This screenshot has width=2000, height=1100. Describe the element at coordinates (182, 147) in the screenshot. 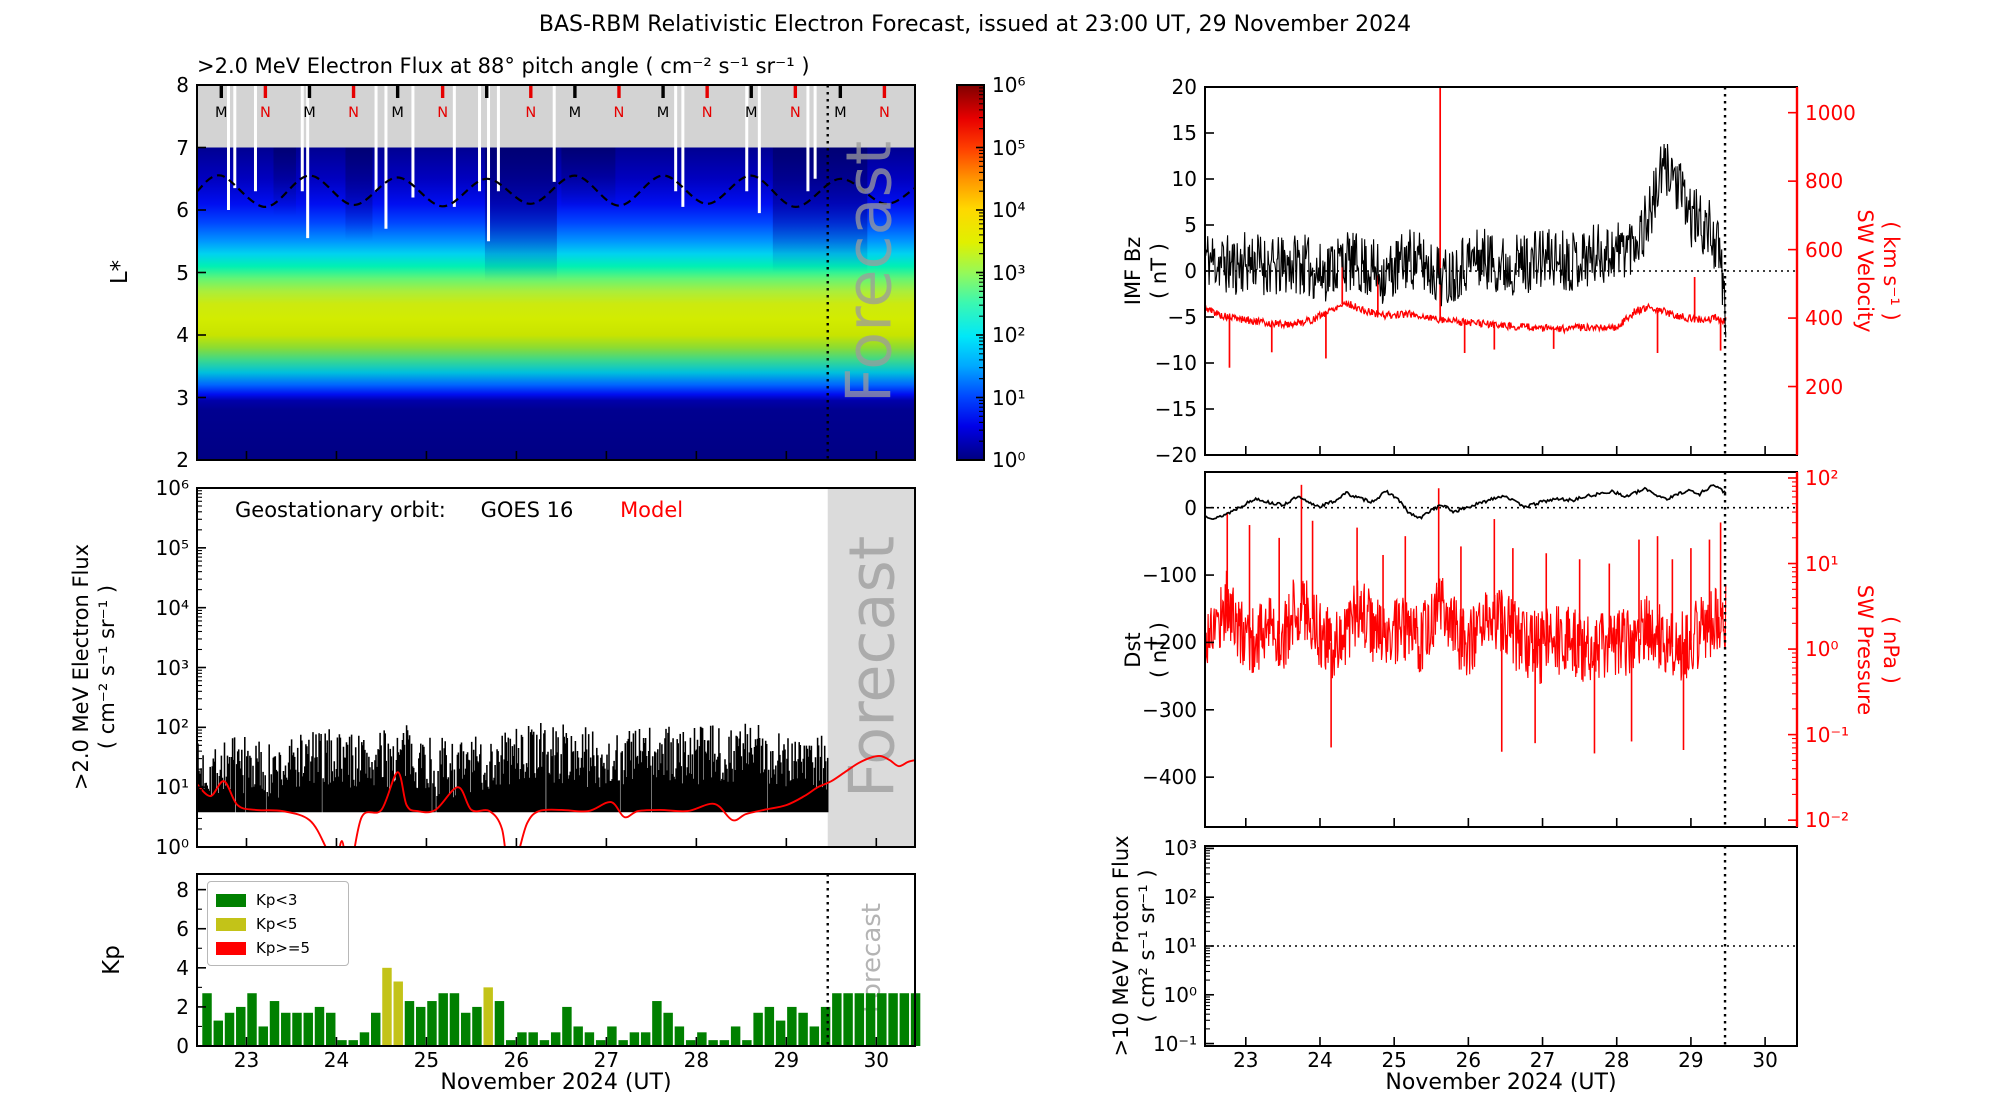

I see `tick-label: 7` at that location.